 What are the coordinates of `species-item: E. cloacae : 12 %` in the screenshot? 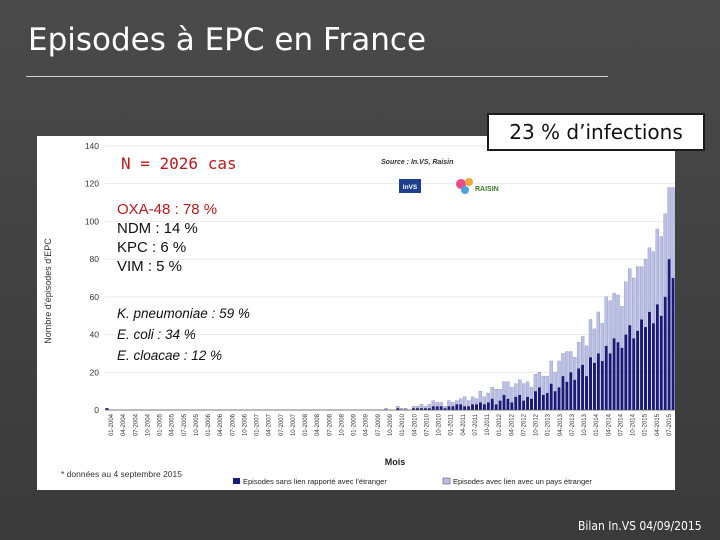 It's located at (169, 355).